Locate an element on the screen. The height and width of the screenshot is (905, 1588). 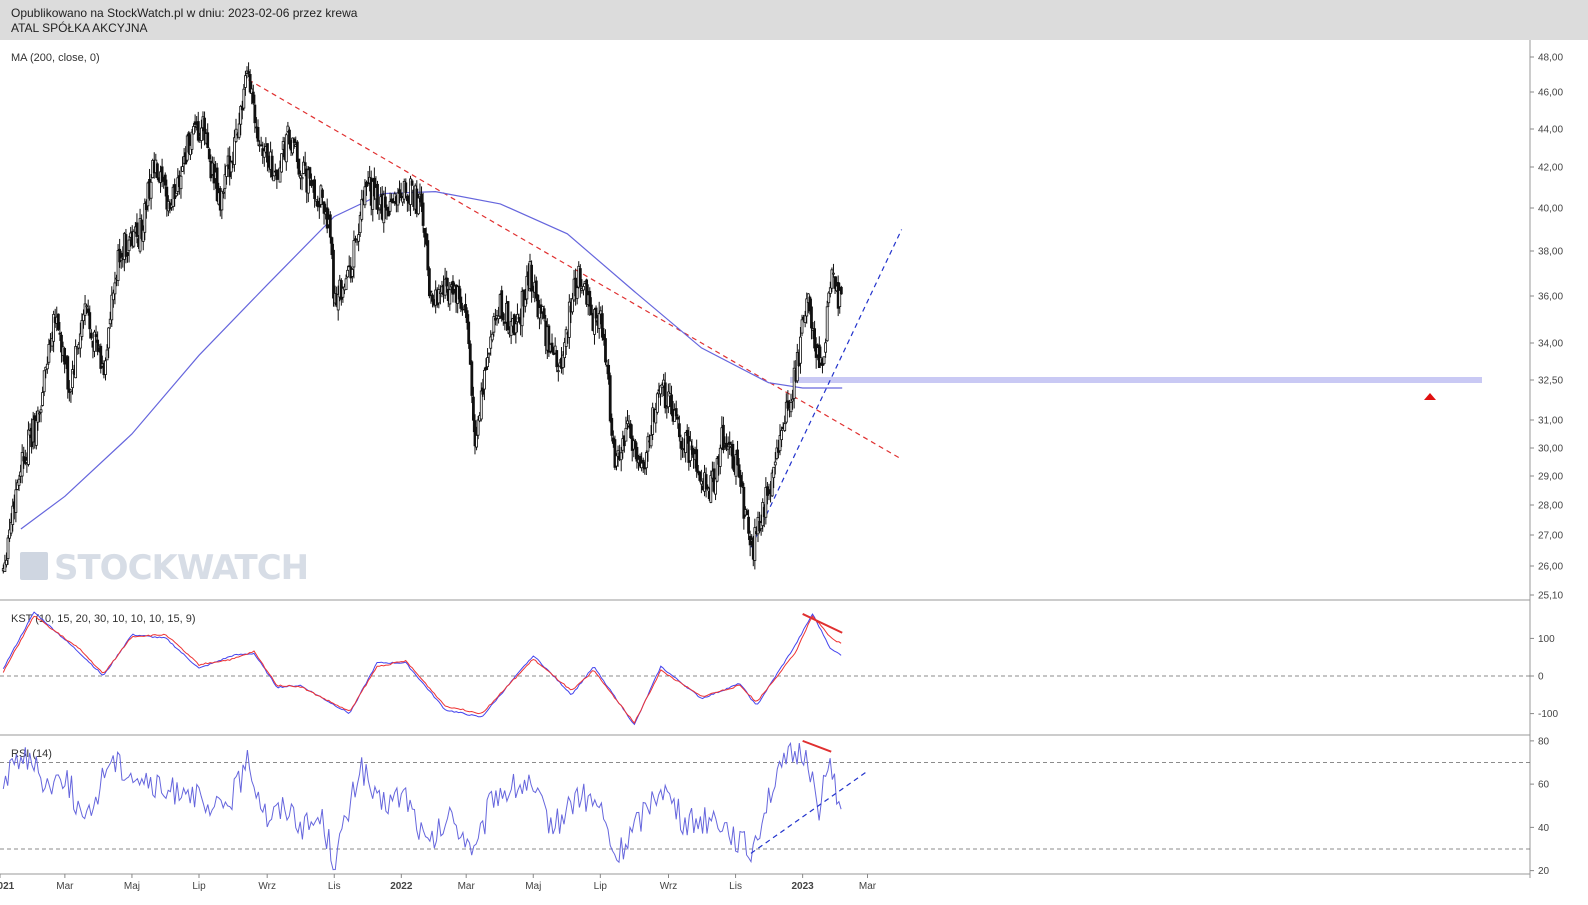
kst-panel-title: KST (10, 15, 20, 30, 10, 10, 10, 15, 9) is located at coordinates (103, 619).